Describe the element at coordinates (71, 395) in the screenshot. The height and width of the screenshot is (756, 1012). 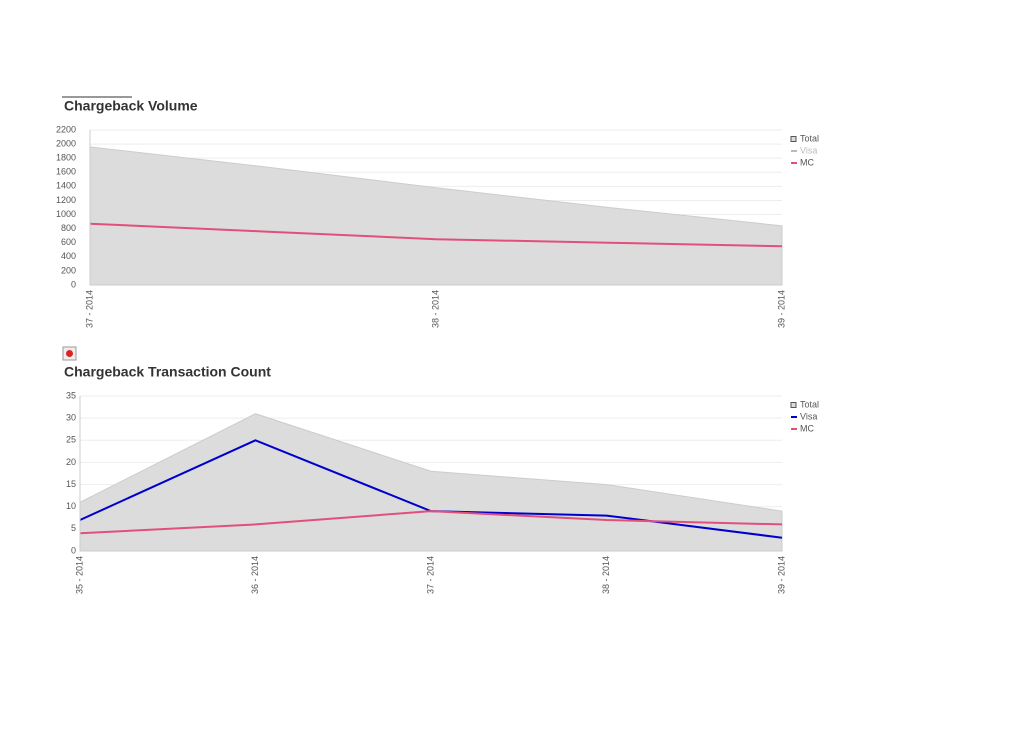
I see `y-tick-label: 35` at that location.